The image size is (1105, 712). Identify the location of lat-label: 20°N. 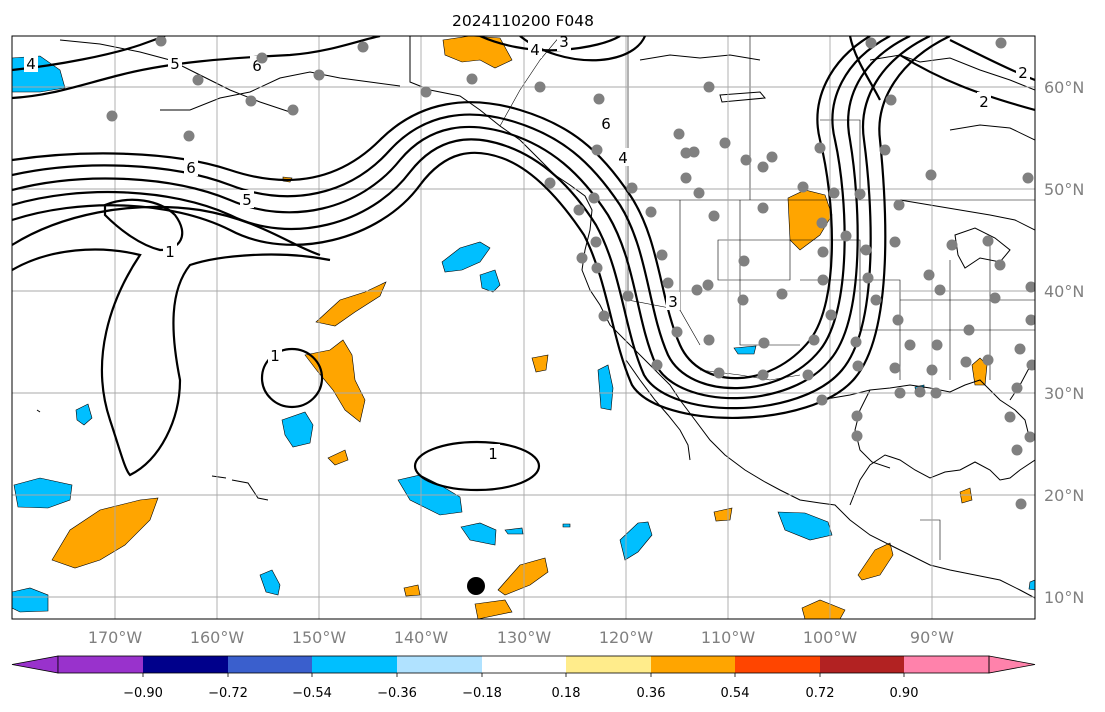
(1064, 495).